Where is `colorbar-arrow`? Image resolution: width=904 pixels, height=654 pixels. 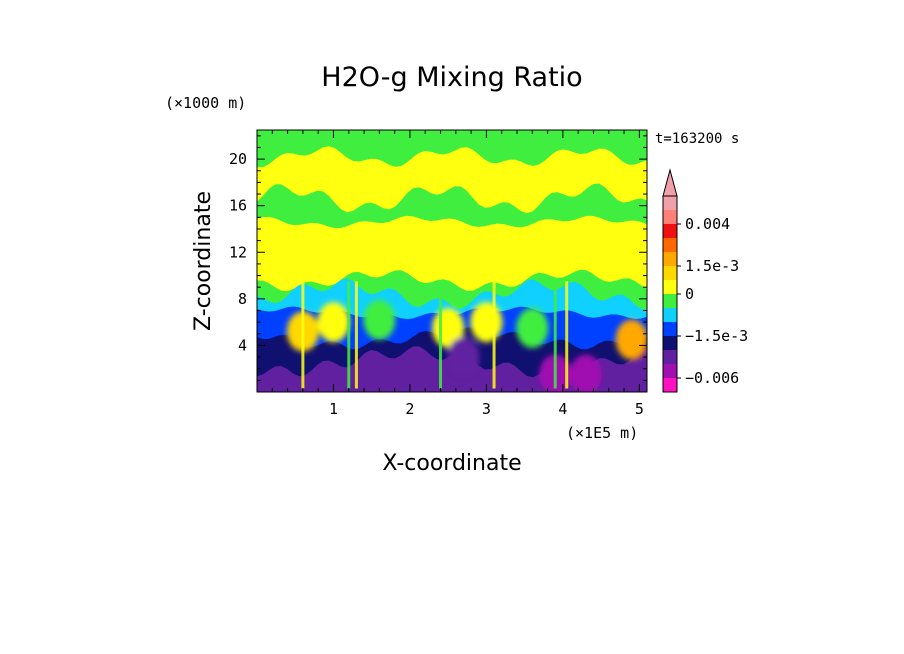
colorbar-arrow is located at coordinates (670, 182).